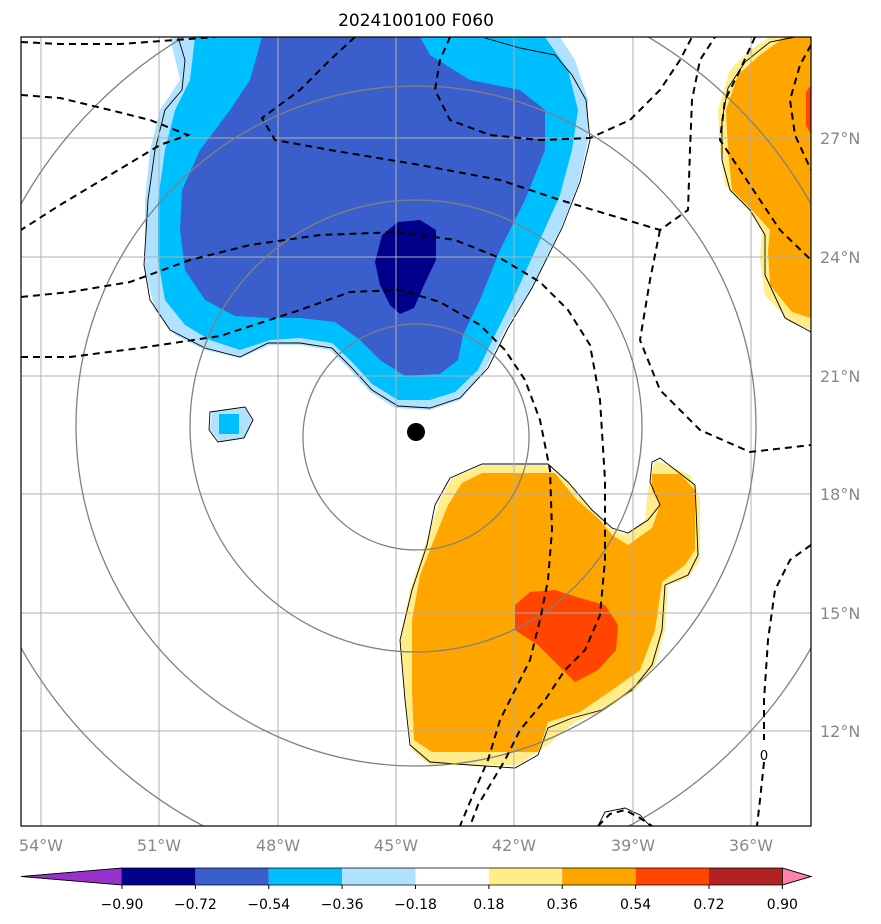 Image resolution: width=881 pixels, height=924 pixels. What do you see at coordinates (840, 731) in the screenshot?
I see `y-tick-label: 12°N` at bounding box center [840, 731].